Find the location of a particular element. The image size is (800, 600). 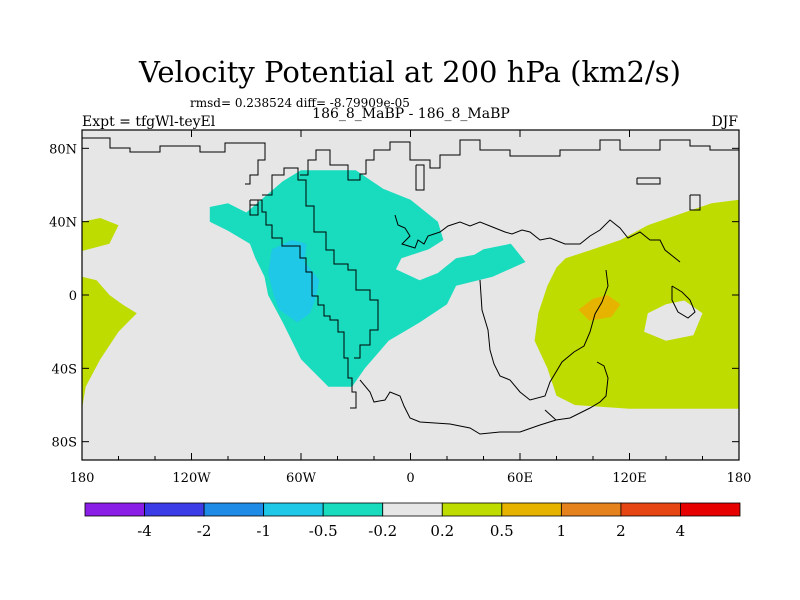

colorbar-label: -0.5 is located at coordinates (323, 531).